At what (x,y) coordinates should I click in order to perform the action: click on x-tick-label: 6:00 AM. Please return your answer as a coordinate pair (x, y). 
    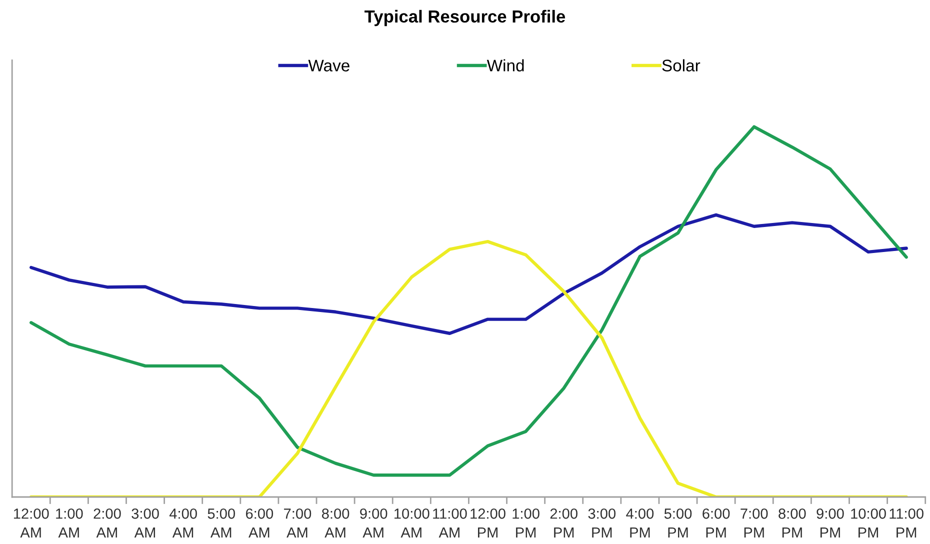
    Looking at the image, I should click on (260, 523).